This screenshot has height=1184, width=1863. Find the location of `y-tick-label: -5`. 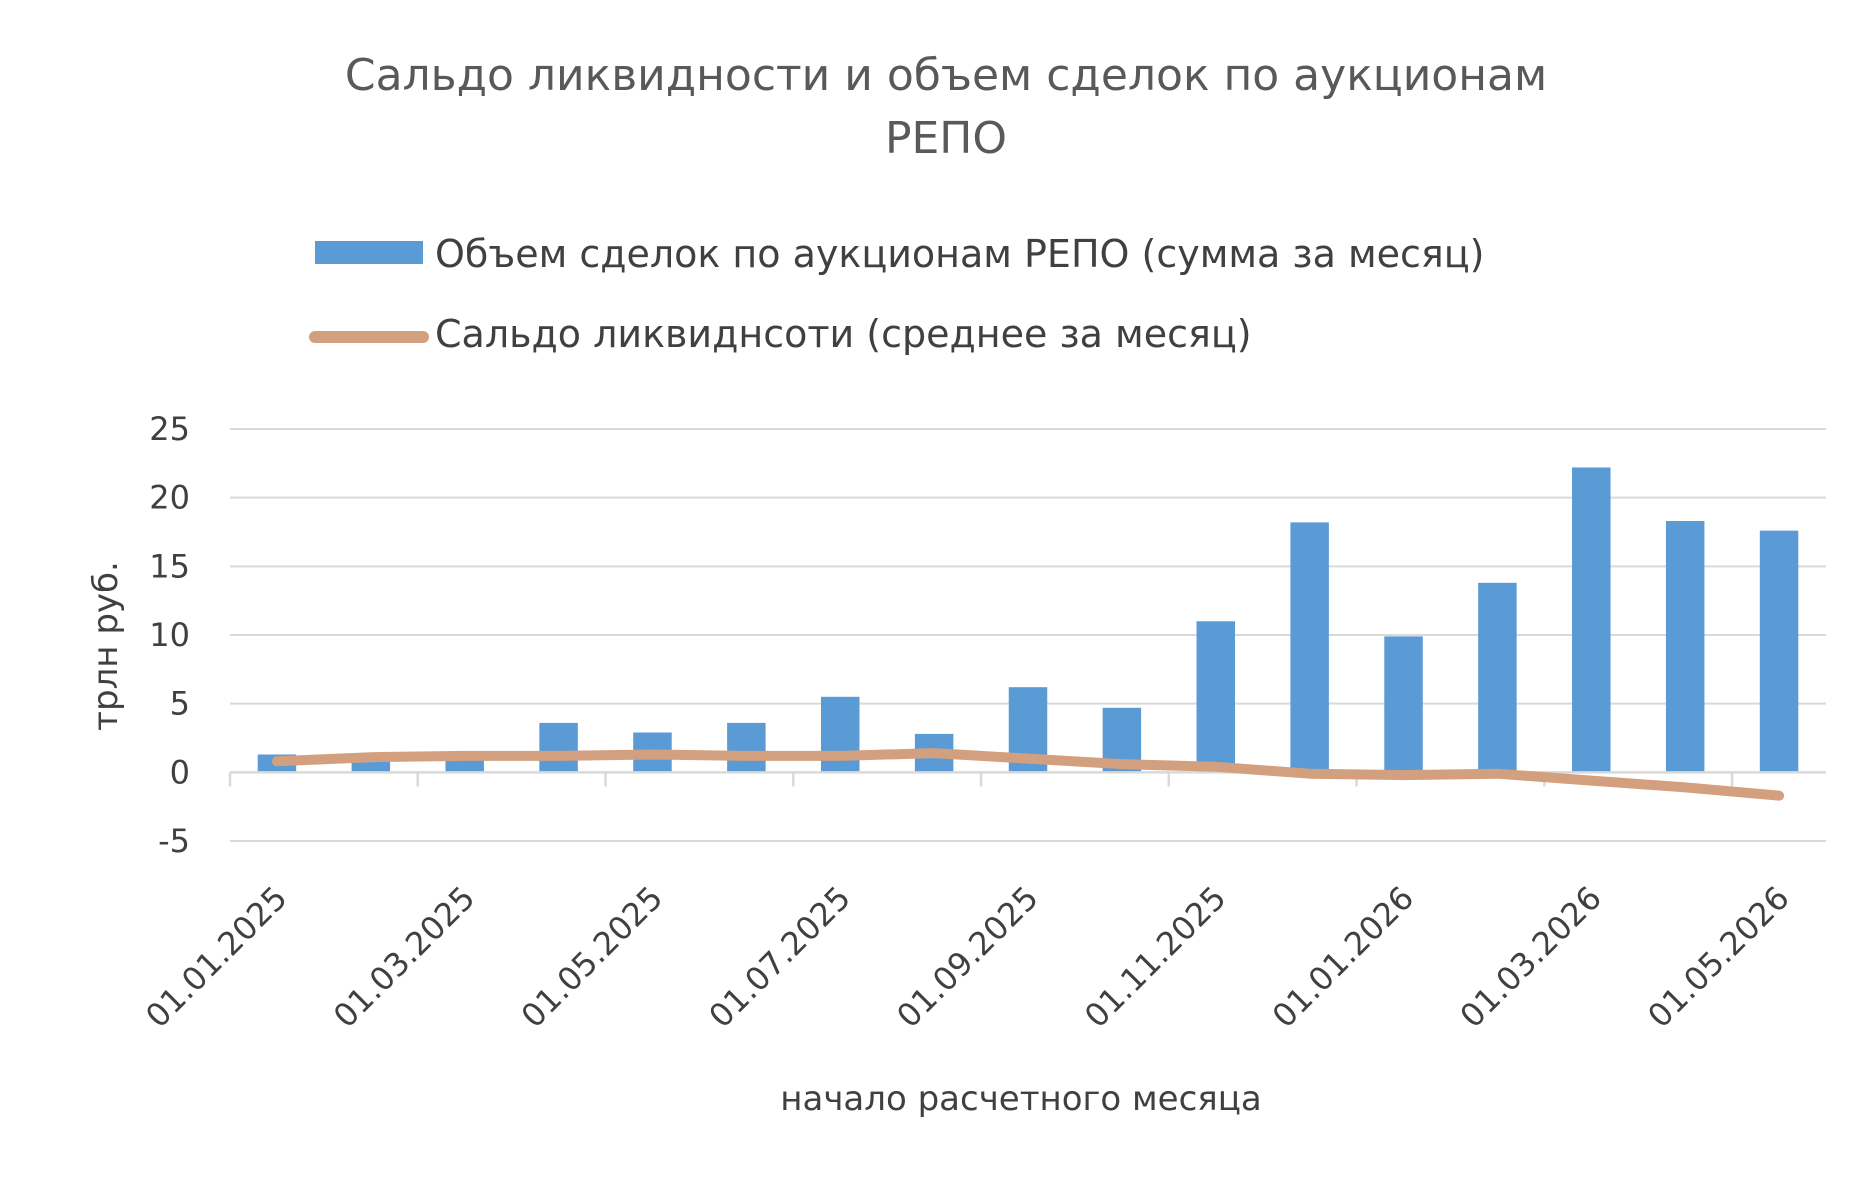

y-tick-label: -5 is located at coordinates (174, 841).